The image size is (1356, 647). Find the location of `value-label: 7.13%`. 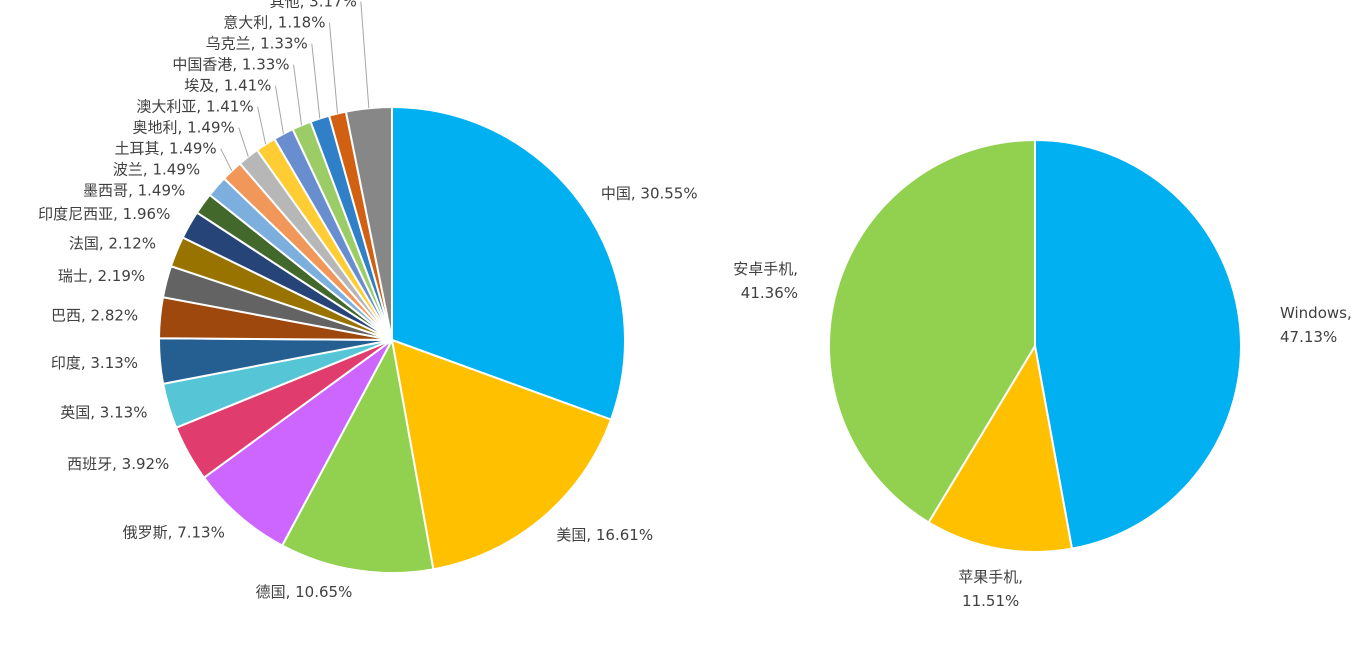

value-label: 7.13% is located at coordinates (201, 532).